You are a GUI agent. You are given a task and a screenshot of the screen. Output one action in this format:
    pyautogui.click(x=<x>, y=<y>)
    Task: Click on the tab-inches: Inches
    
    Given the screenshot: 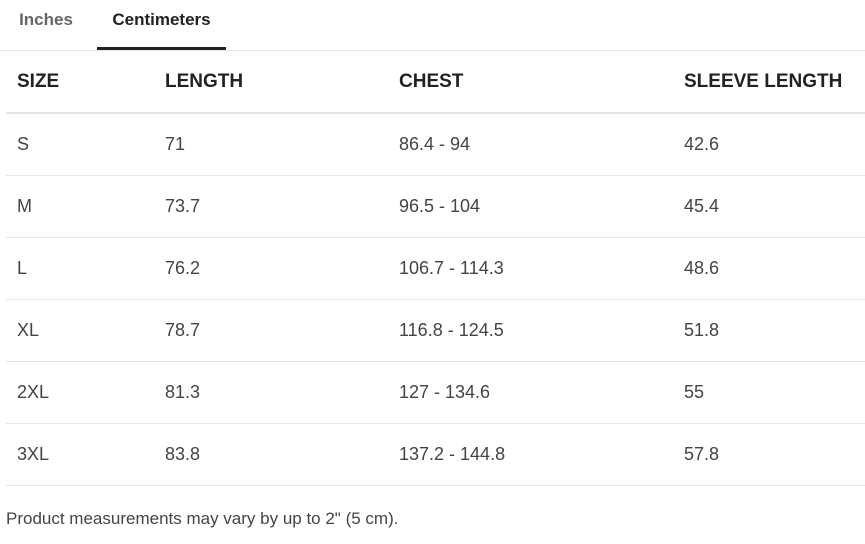 What is the action you would take?
    pyautogui.click(x=46, y=19)
    